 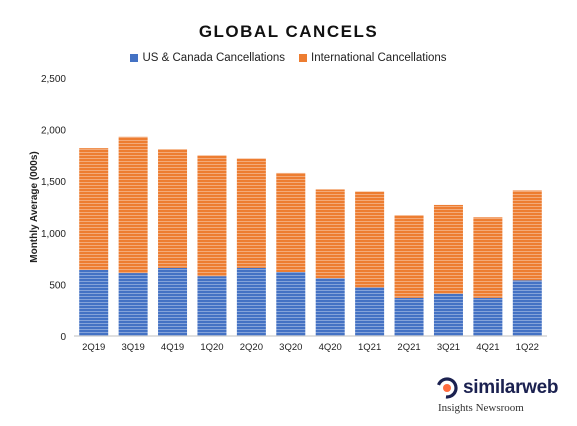 What do you see at coordinates (288, 31) in the screenshot?
I see `chart-title: GLOBAL CANCELS` at bounding box center [288, 31].